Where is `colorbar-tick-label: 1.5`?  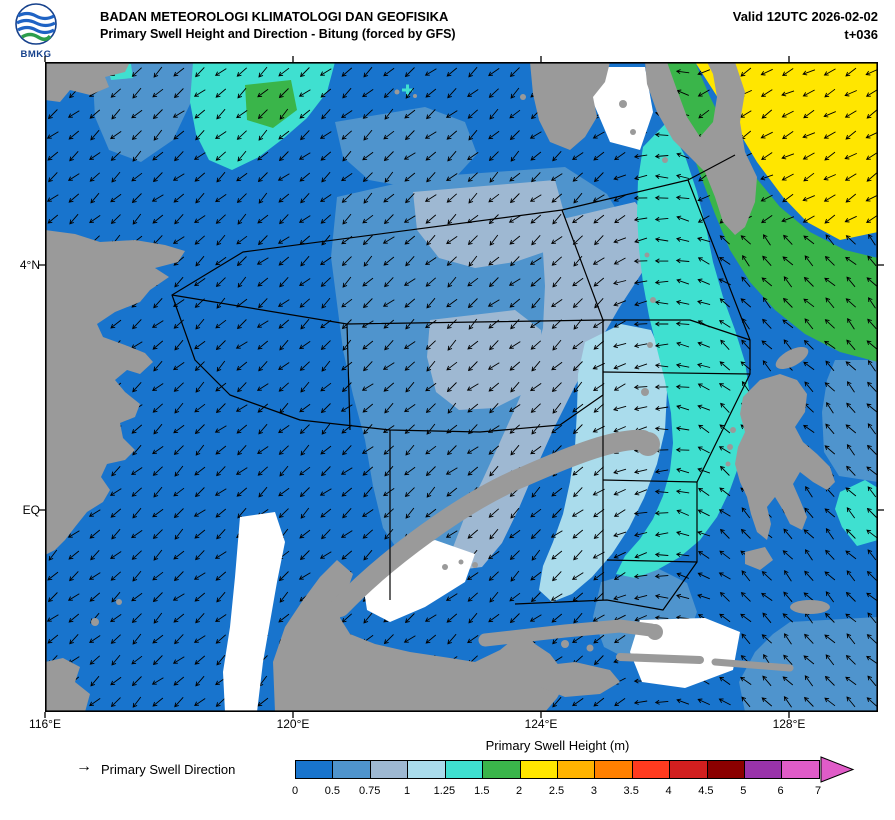
colorbar-tick-label: 1.5 is located at coordinates (482, 791).